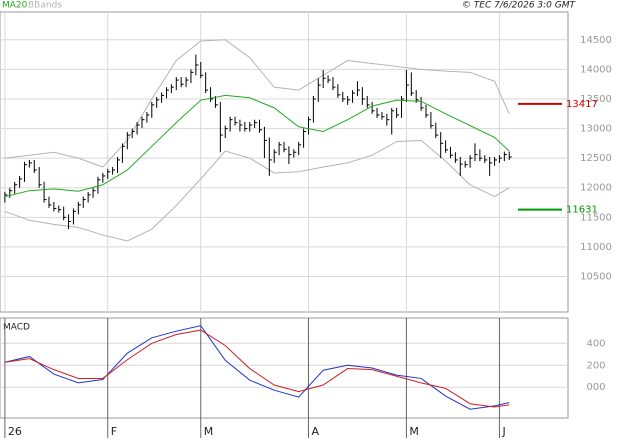  What do you see at coordinates (596, 276) in the screenshot?
I see `y-tick-label: 10500` at bounding box center [596, 276].